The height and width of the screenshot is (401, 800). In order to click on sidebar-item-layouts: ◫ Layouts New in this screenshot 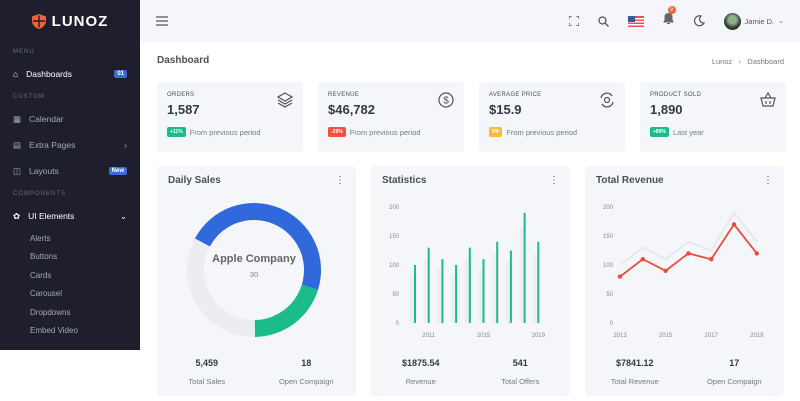, I will do `click(70, 171)`.